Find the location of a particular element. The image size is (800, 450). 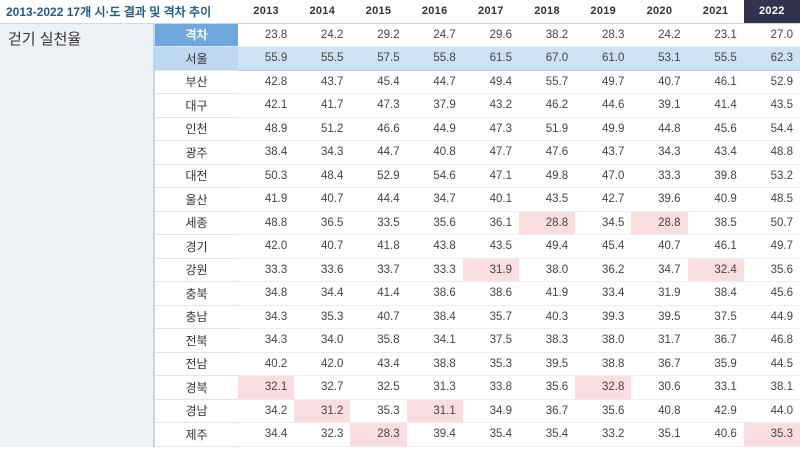

value-cell: 67.0 is located at coordinates (547, 59).